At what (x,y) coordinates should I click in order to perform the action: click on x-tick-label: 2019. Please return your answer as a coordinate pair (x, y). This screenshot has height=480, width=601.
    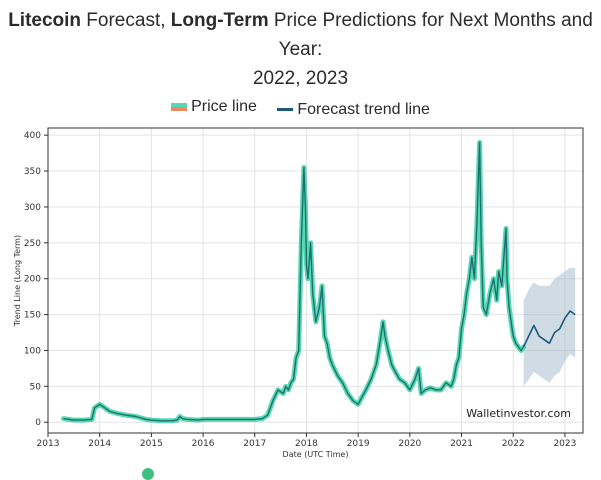
    Looking at the image, I should click on (358, 444).